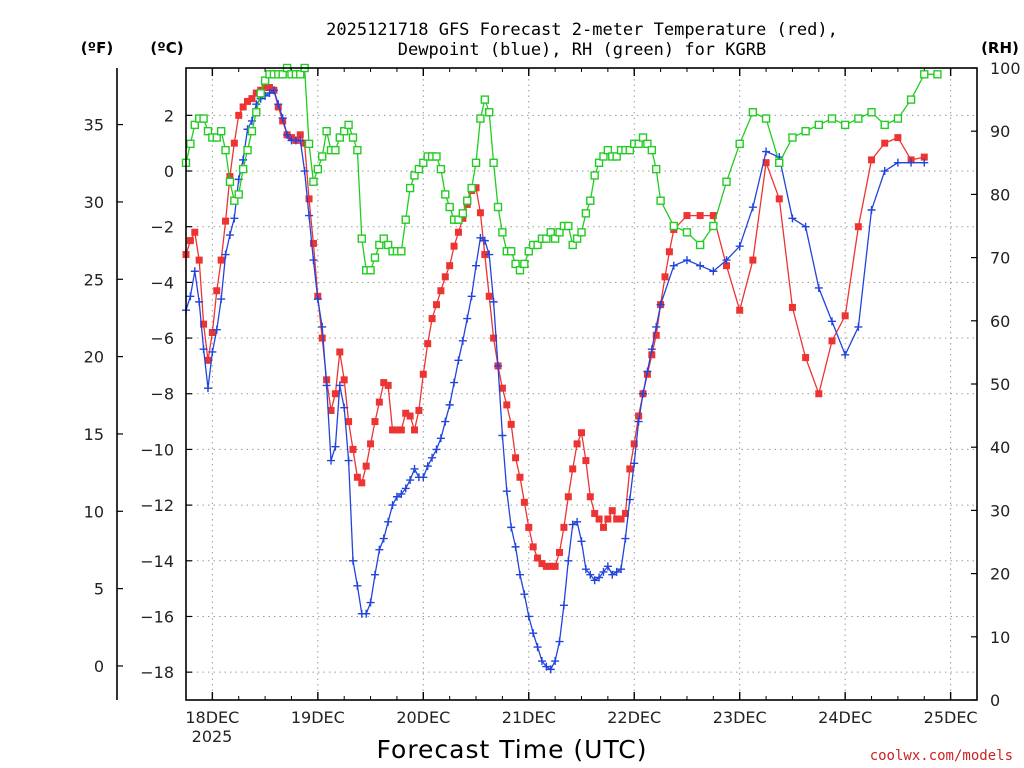 Image resolution: width=1024 pixels, height=768 pixels. I want to click on rh-unit-label: (RH), so click(1000, 48).